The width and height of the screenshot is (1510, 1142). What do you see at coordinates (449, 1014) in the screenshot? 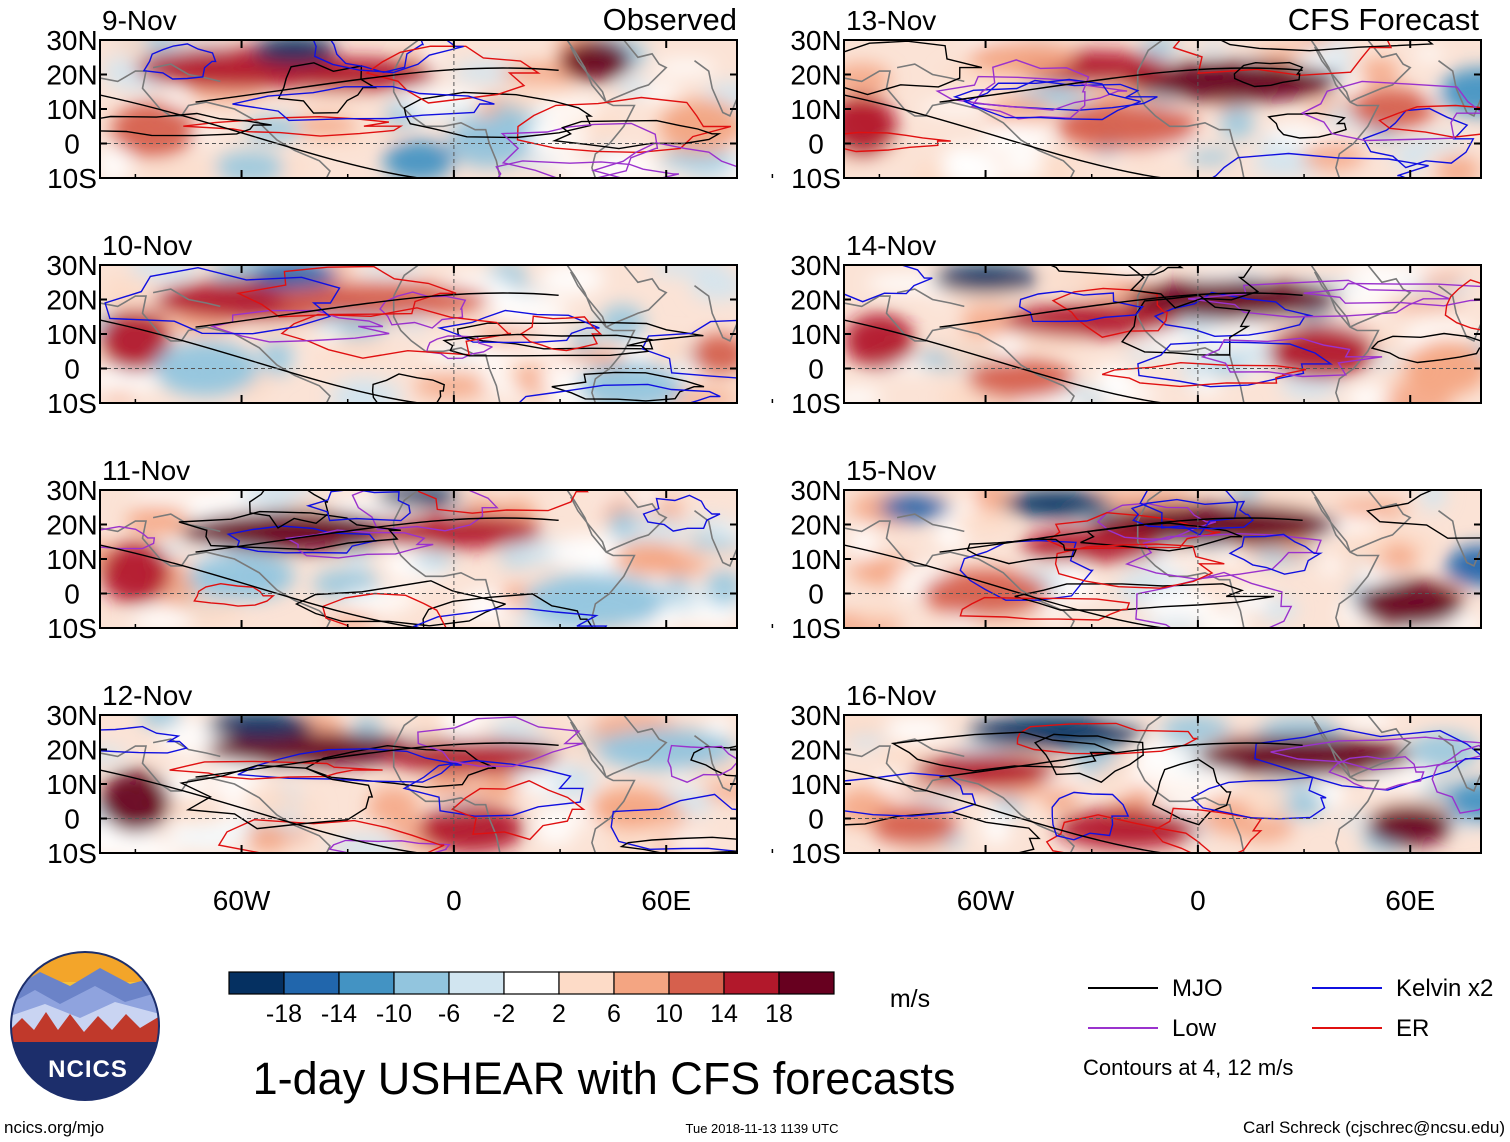
I see `colorbar-tick: -6` at bounding box center [449, 1014].